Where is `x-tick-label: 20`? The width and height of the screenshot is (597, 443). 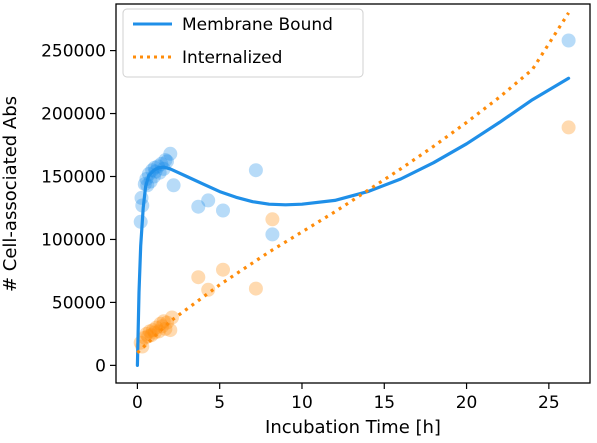 x-tick-label: 20 is located at coordinates (467, 403).